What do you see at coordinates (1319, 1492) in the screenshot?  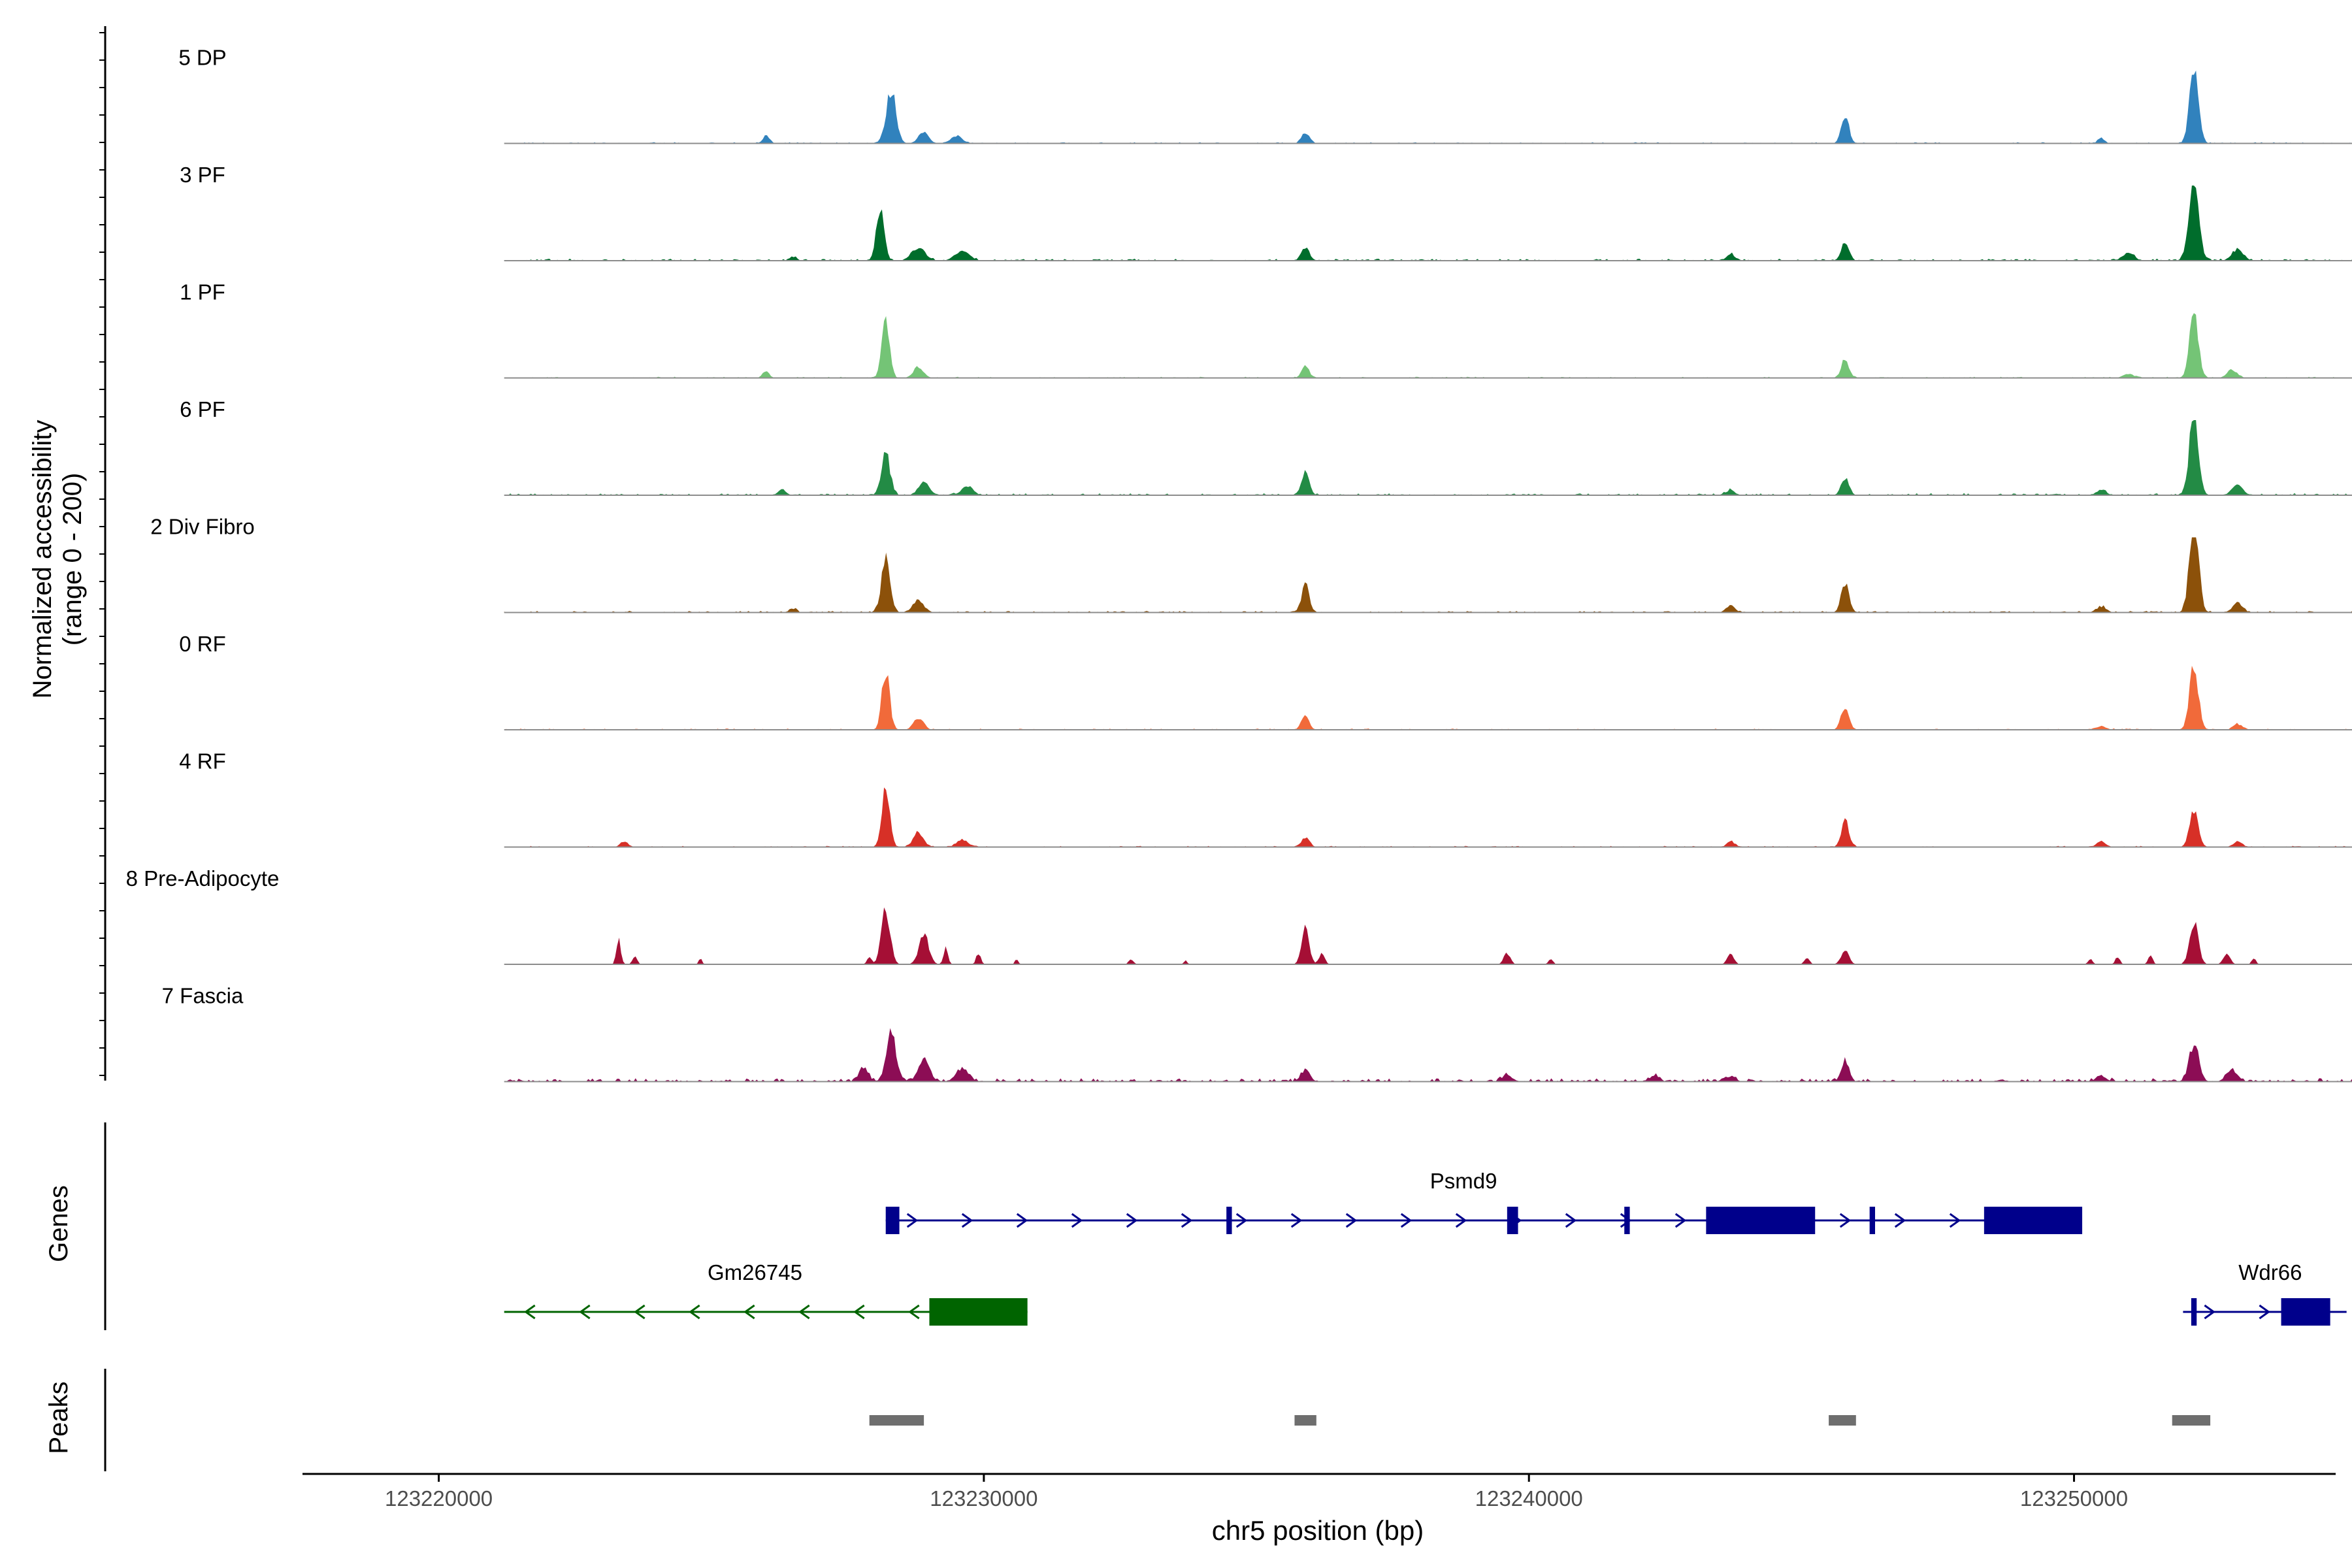 I see `x-axis: 123220000 123230000 123240000 123250000` at bounding box center [1319, 1492].